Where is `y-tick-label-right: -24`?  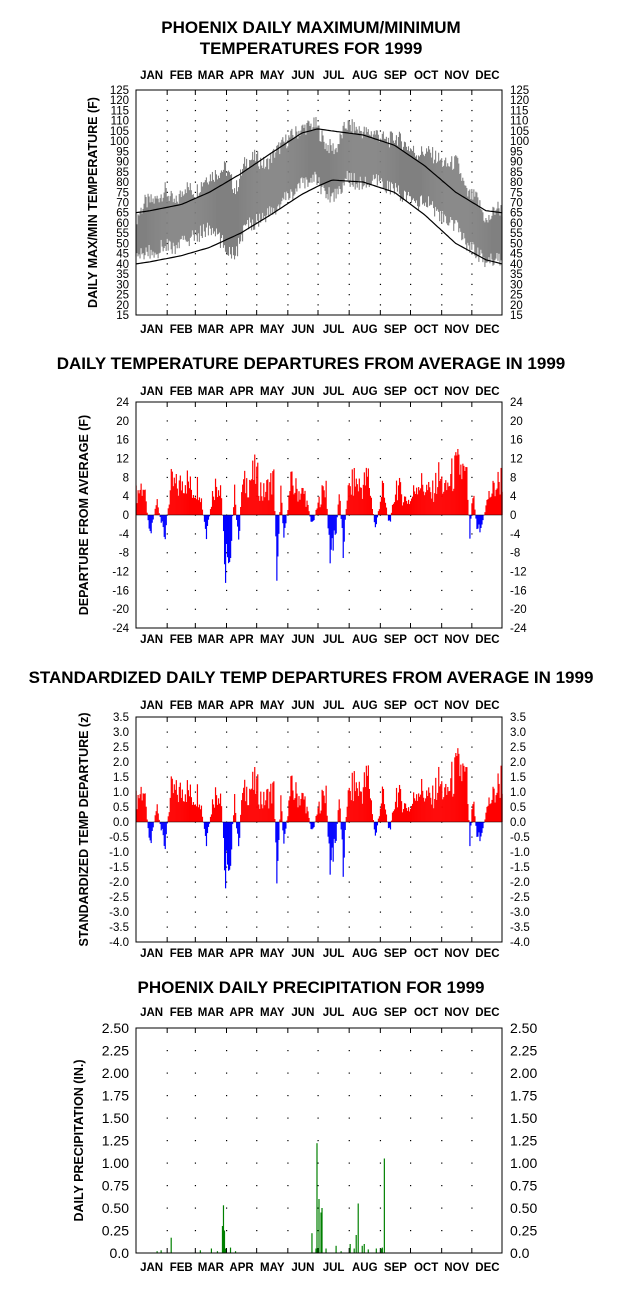 y-tick-label-right: -24 is located at coordinates (518, 629).